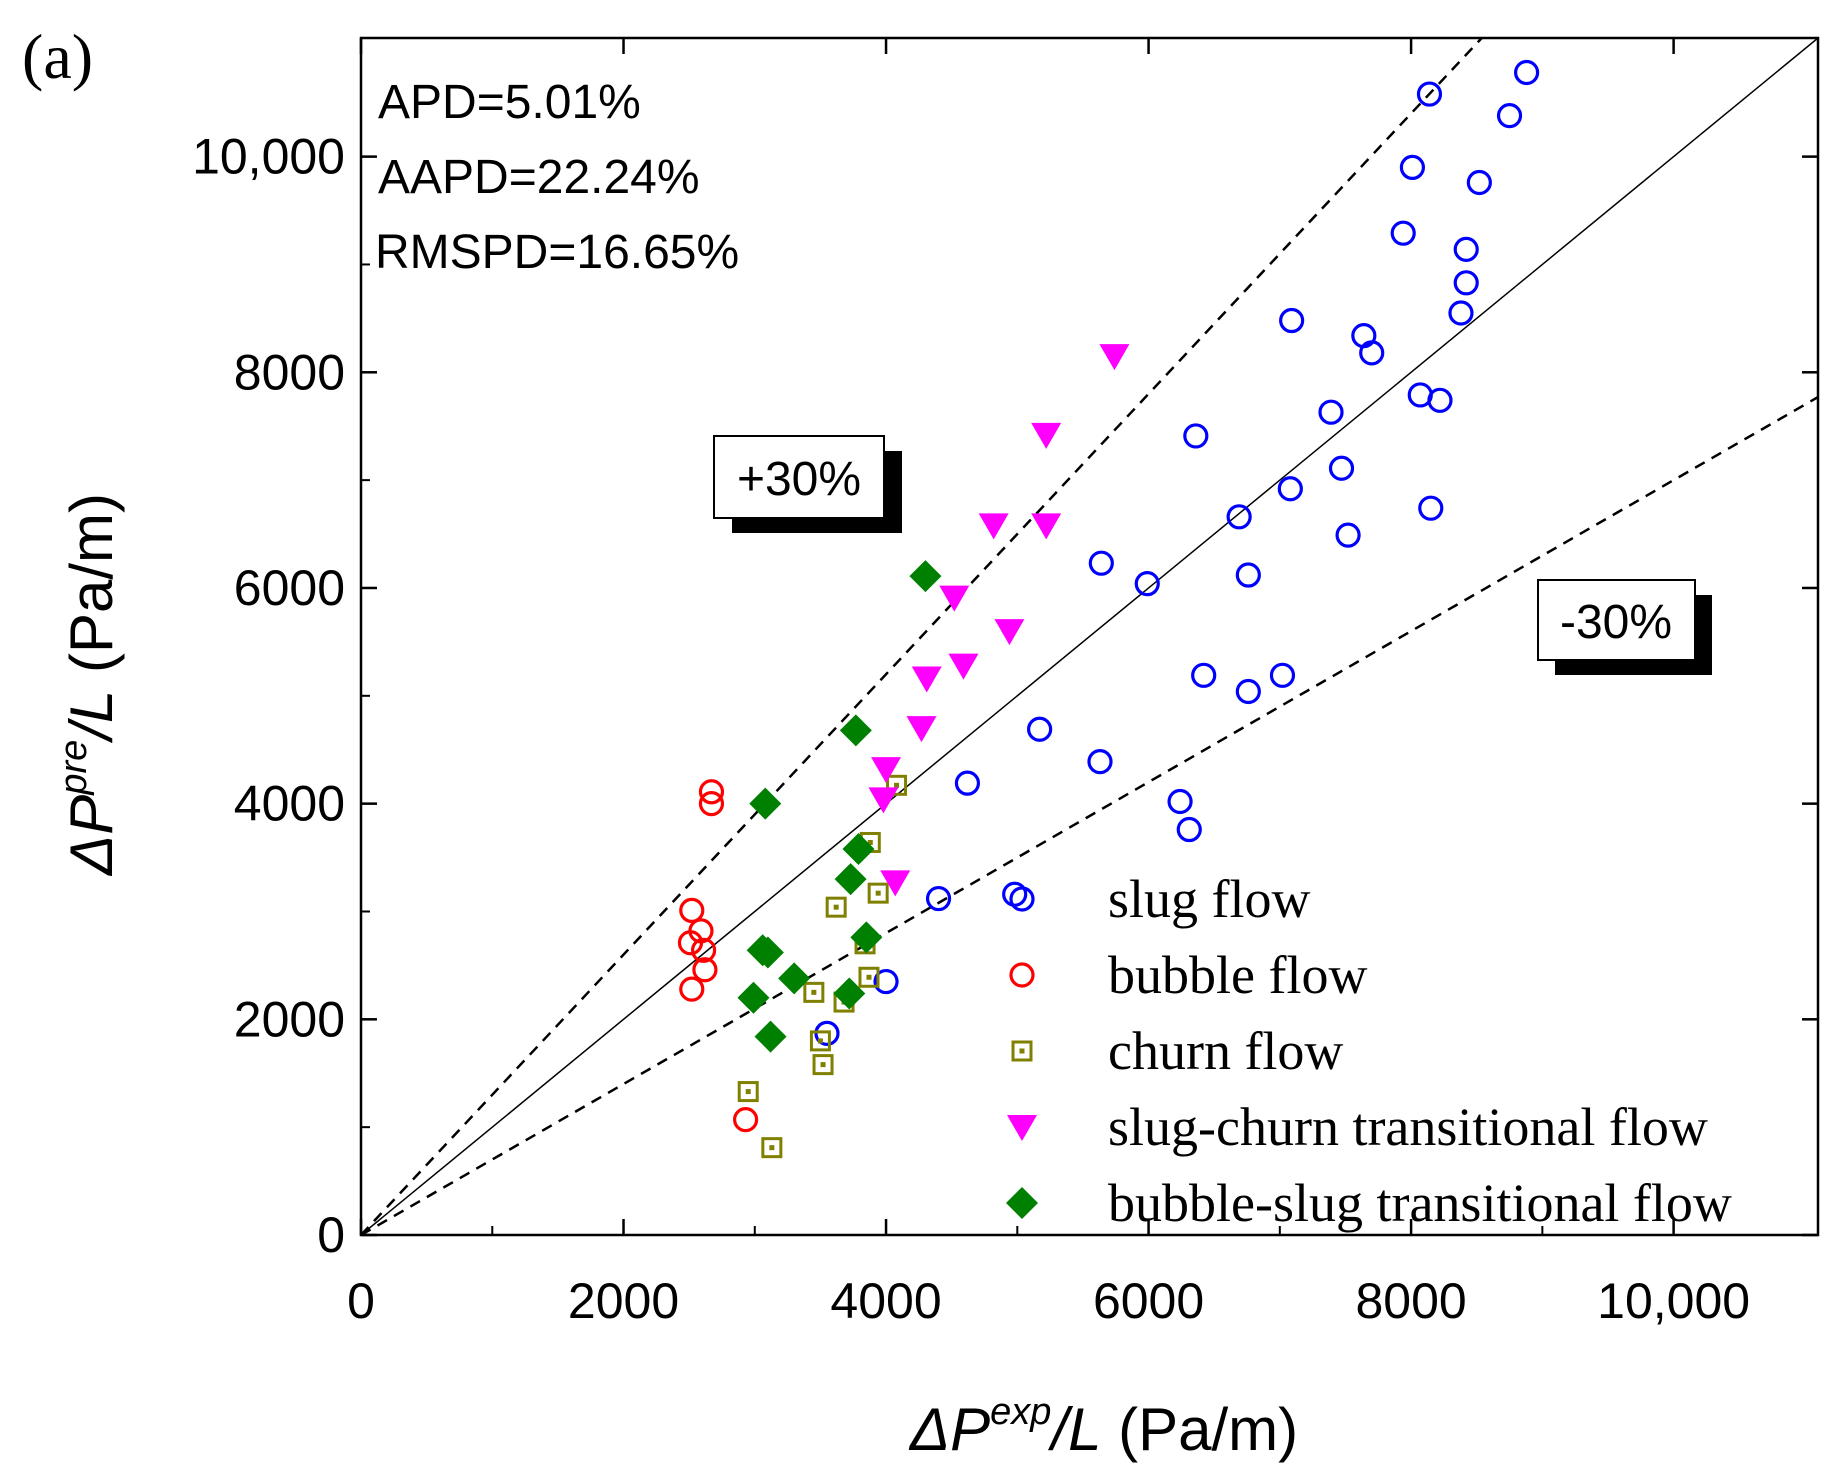 The width and height of the screenshot is (1840, 1468). I want to click on x-tick-label: 6000, so click(1148, 1301).